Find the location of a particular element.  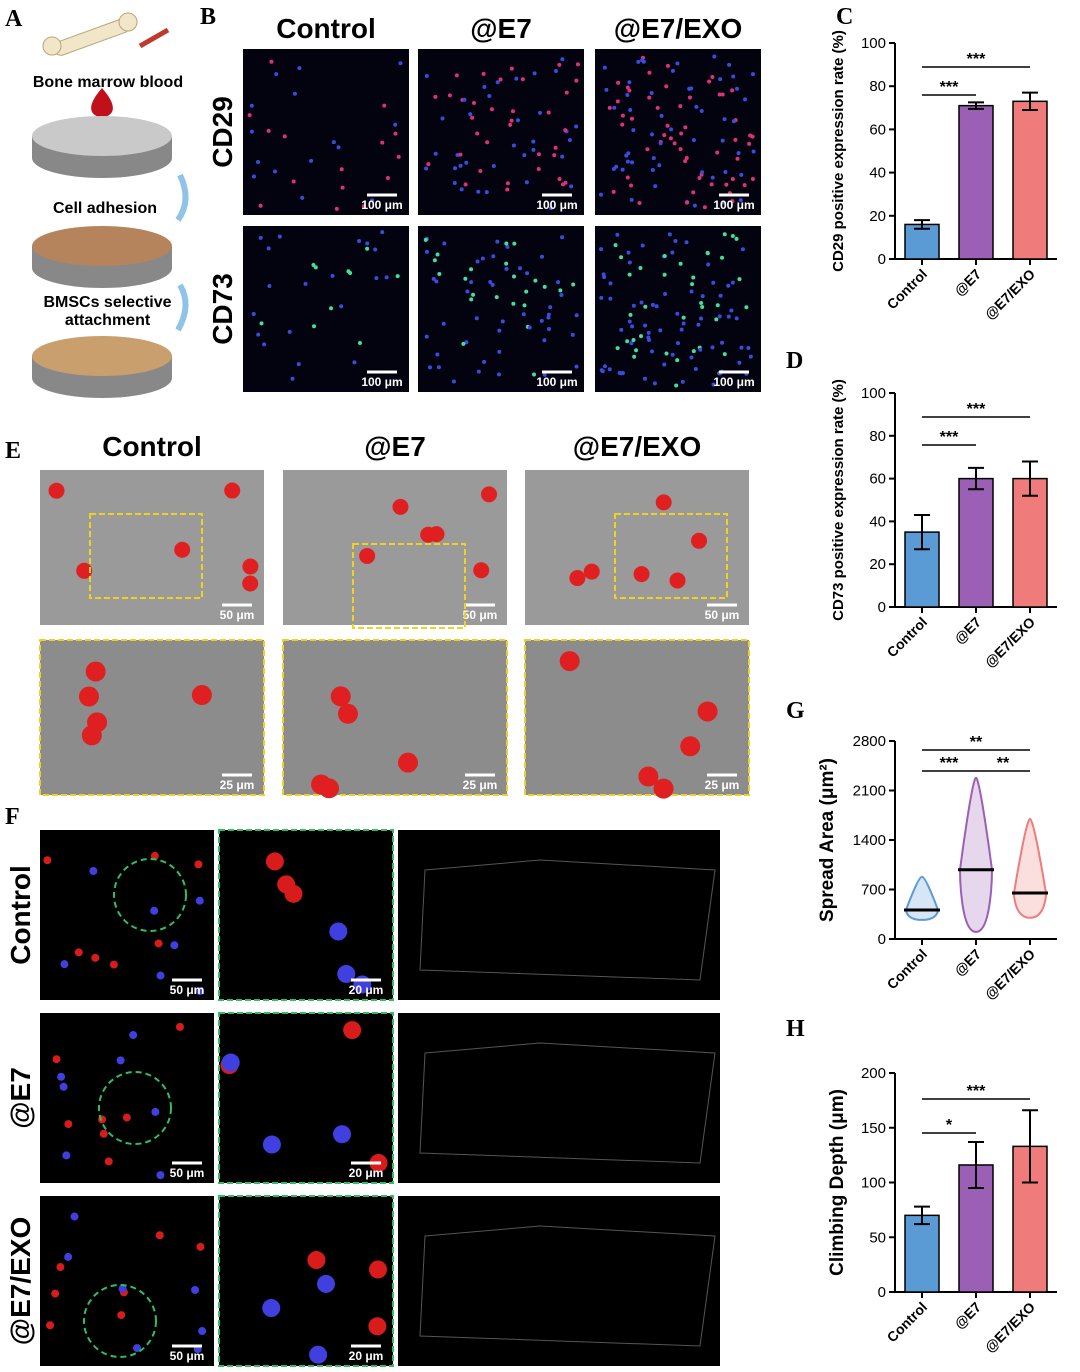

scale-label: 100 μm is located at coordinates (381, 205).